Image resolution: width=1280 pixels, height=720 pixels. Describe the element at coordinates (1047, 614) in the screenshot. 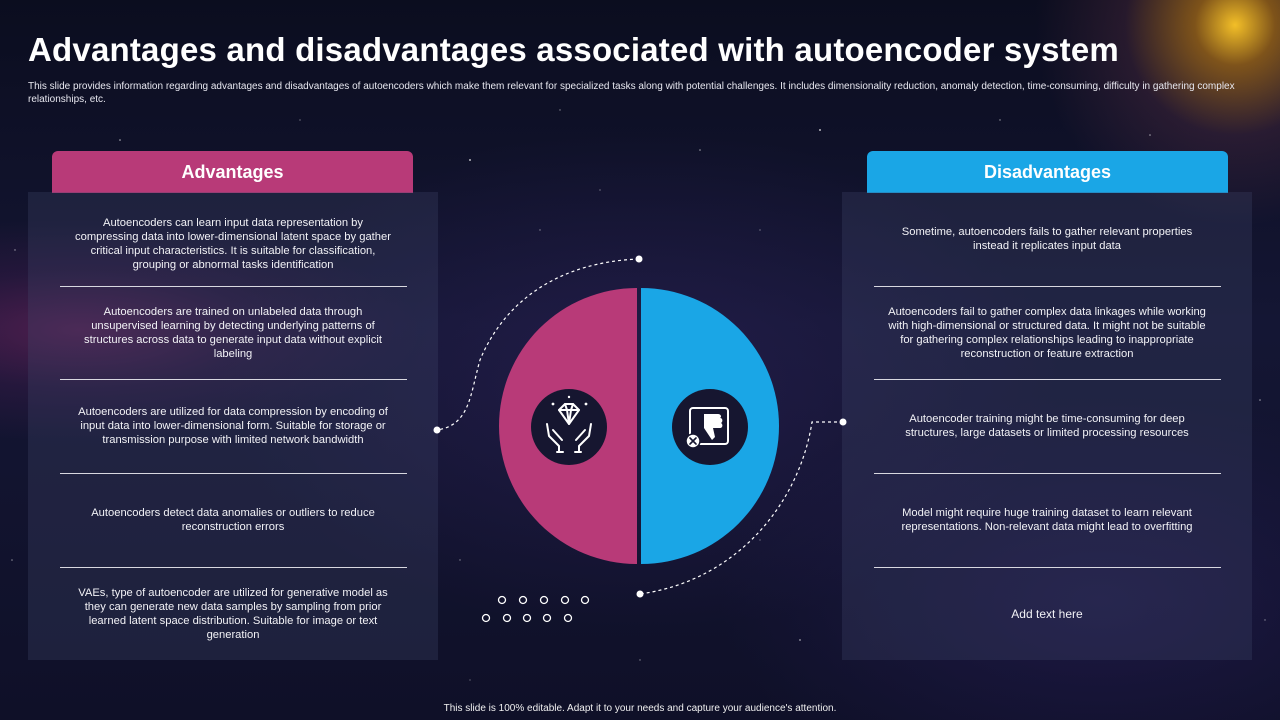

I see `disadvantage-item-5: Add text here` at that location.